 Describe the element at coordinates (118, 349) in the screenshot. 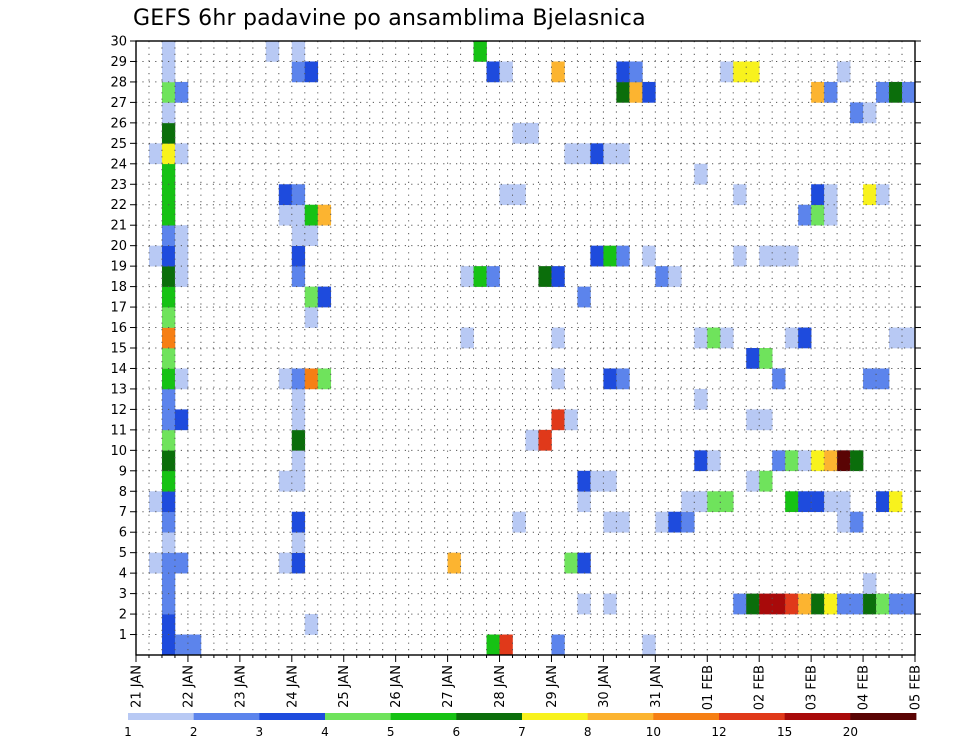

I see `y-tick-label: 15` at that location.